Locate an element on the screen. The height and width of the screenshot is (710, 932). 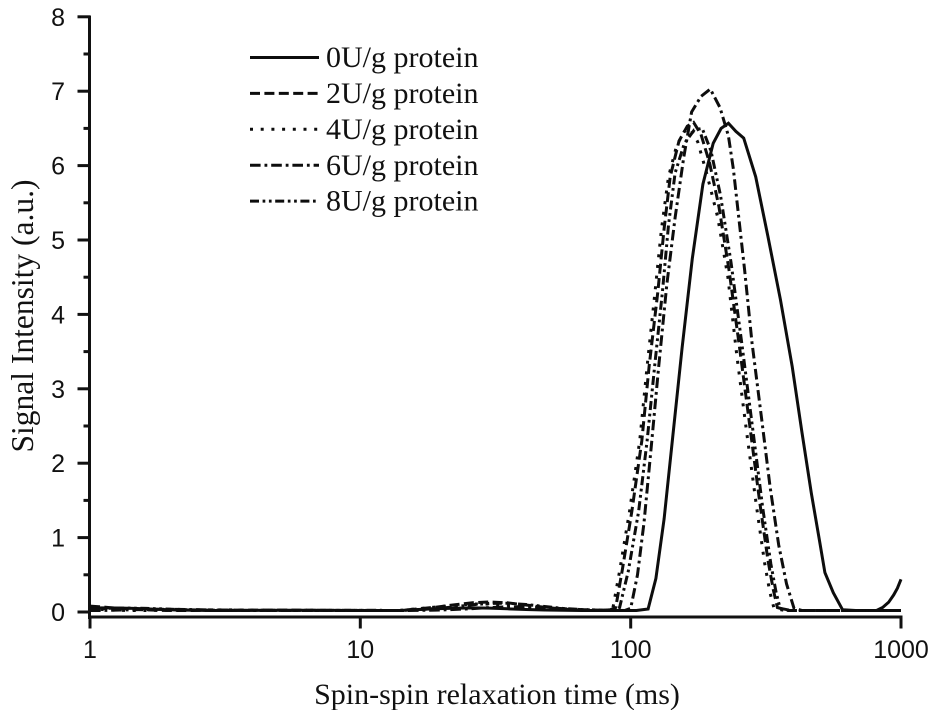
svg-text: 3 is located at coordinates (58, 390).